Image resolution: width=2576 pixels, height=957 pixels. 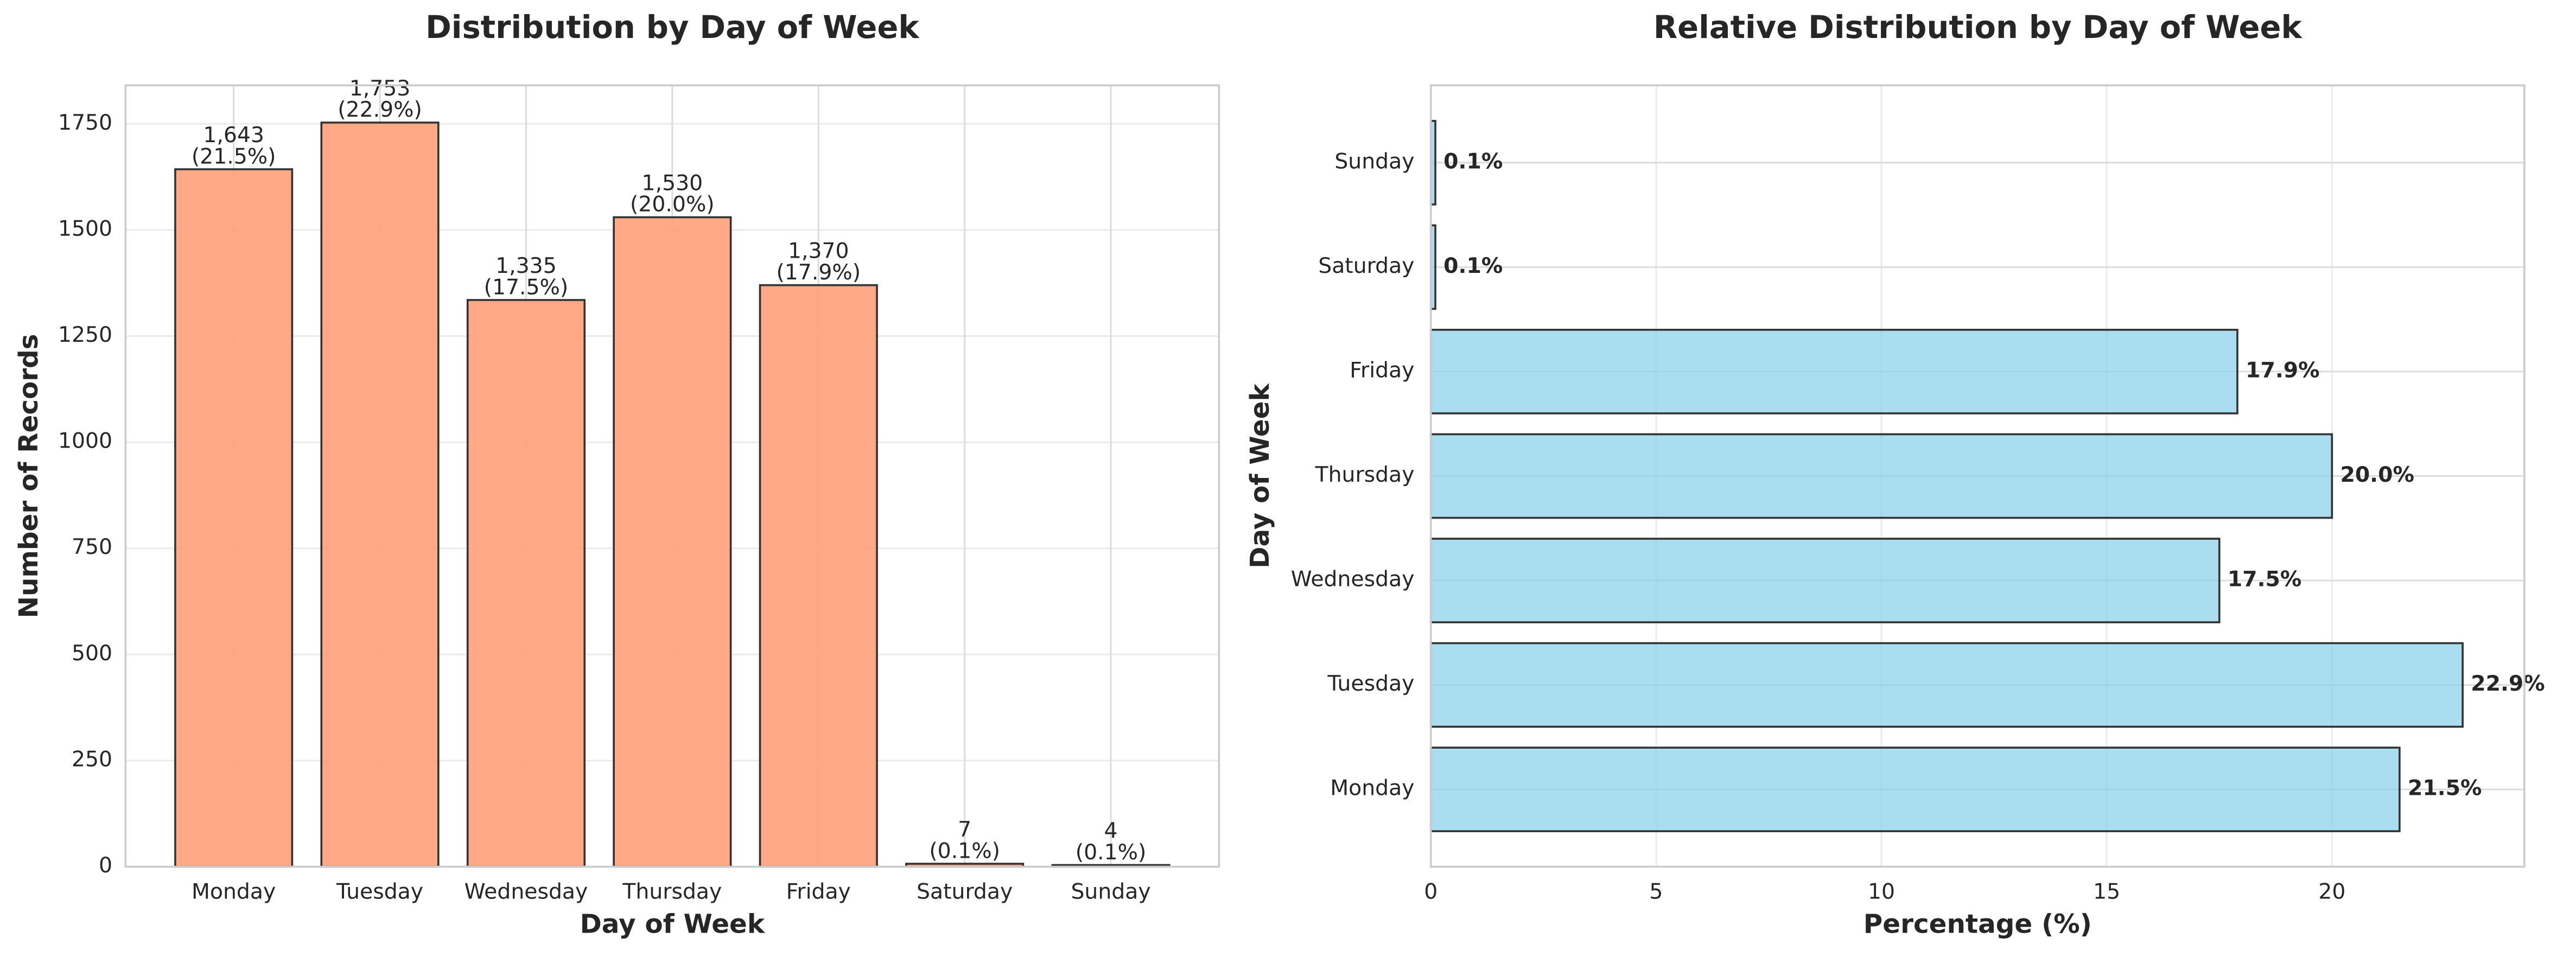 I want to click on percent-label: (17.5%), so click(x=527, y=287).